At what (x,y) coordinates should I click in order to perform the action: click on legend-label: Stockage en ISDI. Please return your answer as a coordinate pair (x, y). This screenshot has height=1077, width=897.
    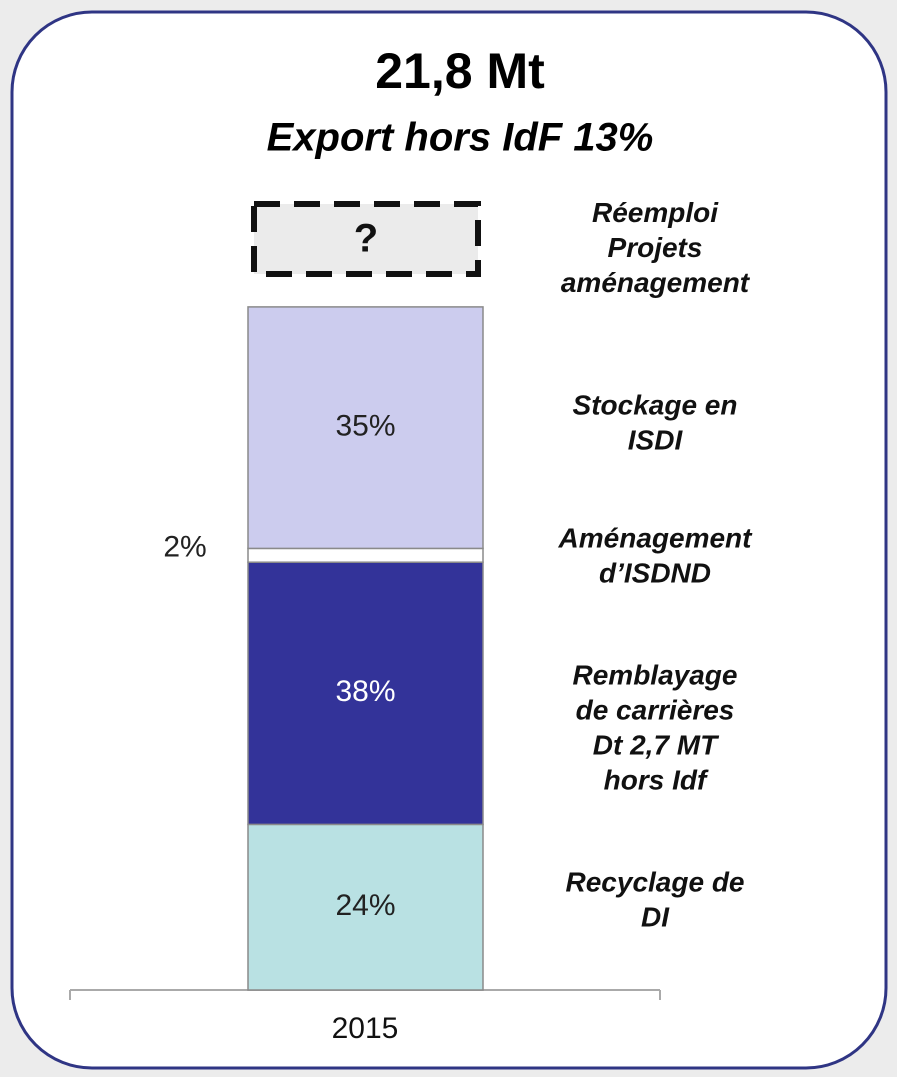
    Looking at the image, I should click on (655, 423).